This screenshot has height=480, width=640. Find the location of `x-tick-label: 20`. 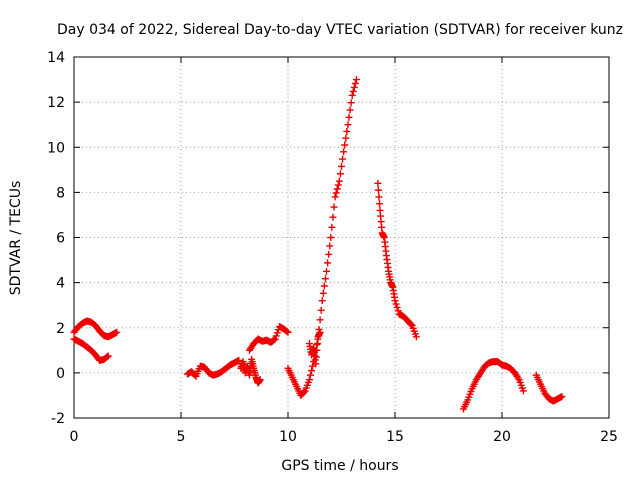

x-tick-label: 20 is located at coordinates (502, 437).